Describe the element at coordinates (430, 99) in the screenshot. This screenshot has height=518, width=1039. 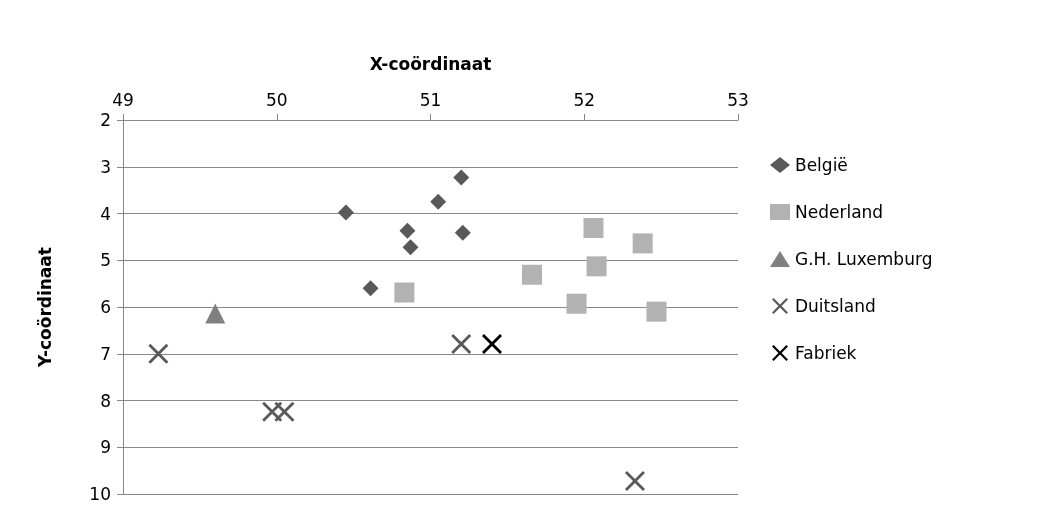
I see `x-tick-label: 51` at that location.